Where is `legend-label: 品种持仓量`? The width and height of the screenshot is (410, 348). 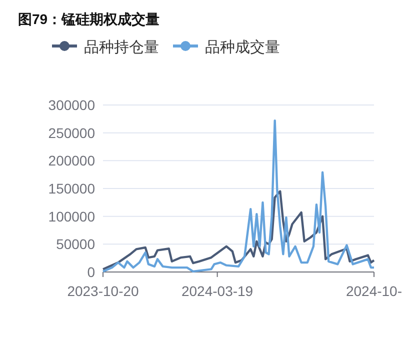 legend-label: 品种持仓量 is located at coordinates (121, 47).